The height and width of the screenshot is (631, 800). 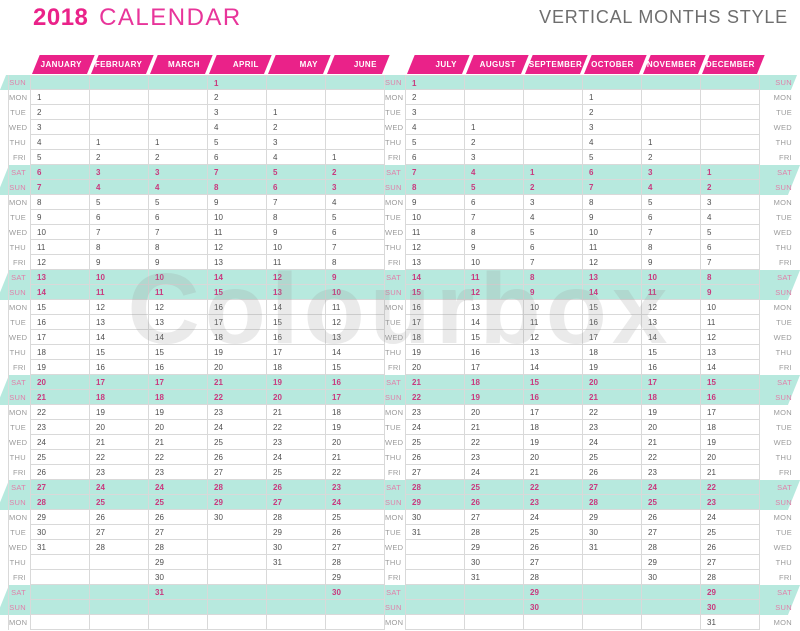 I want to click on day-cell: 4, so click(x=59, y=142).